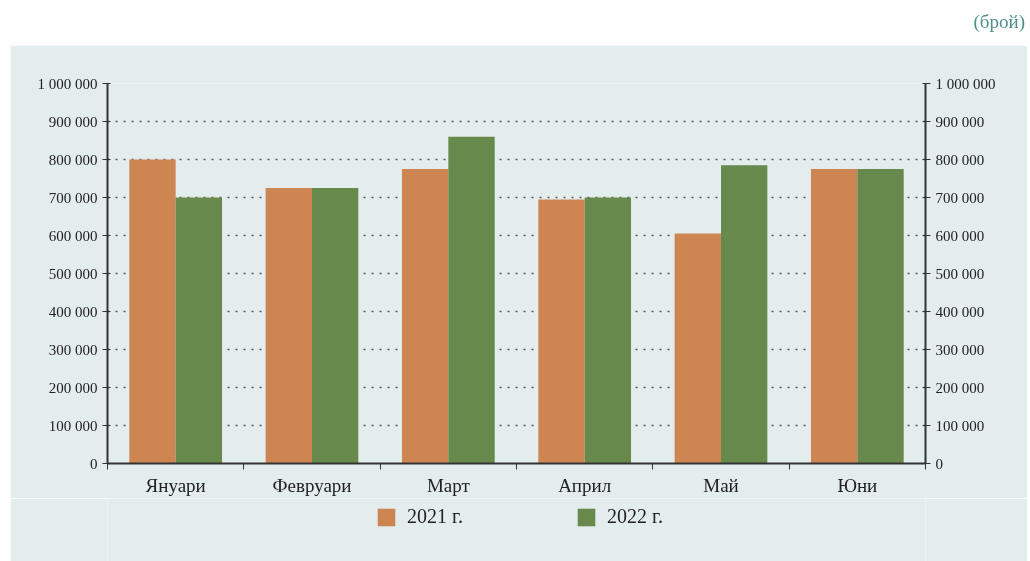 This screenshot has height=561, width=1030. What do you see at coordinates (94, 463) in the screenshot?
I see `y-tick-label: 0` at bounding box center [94, 463].